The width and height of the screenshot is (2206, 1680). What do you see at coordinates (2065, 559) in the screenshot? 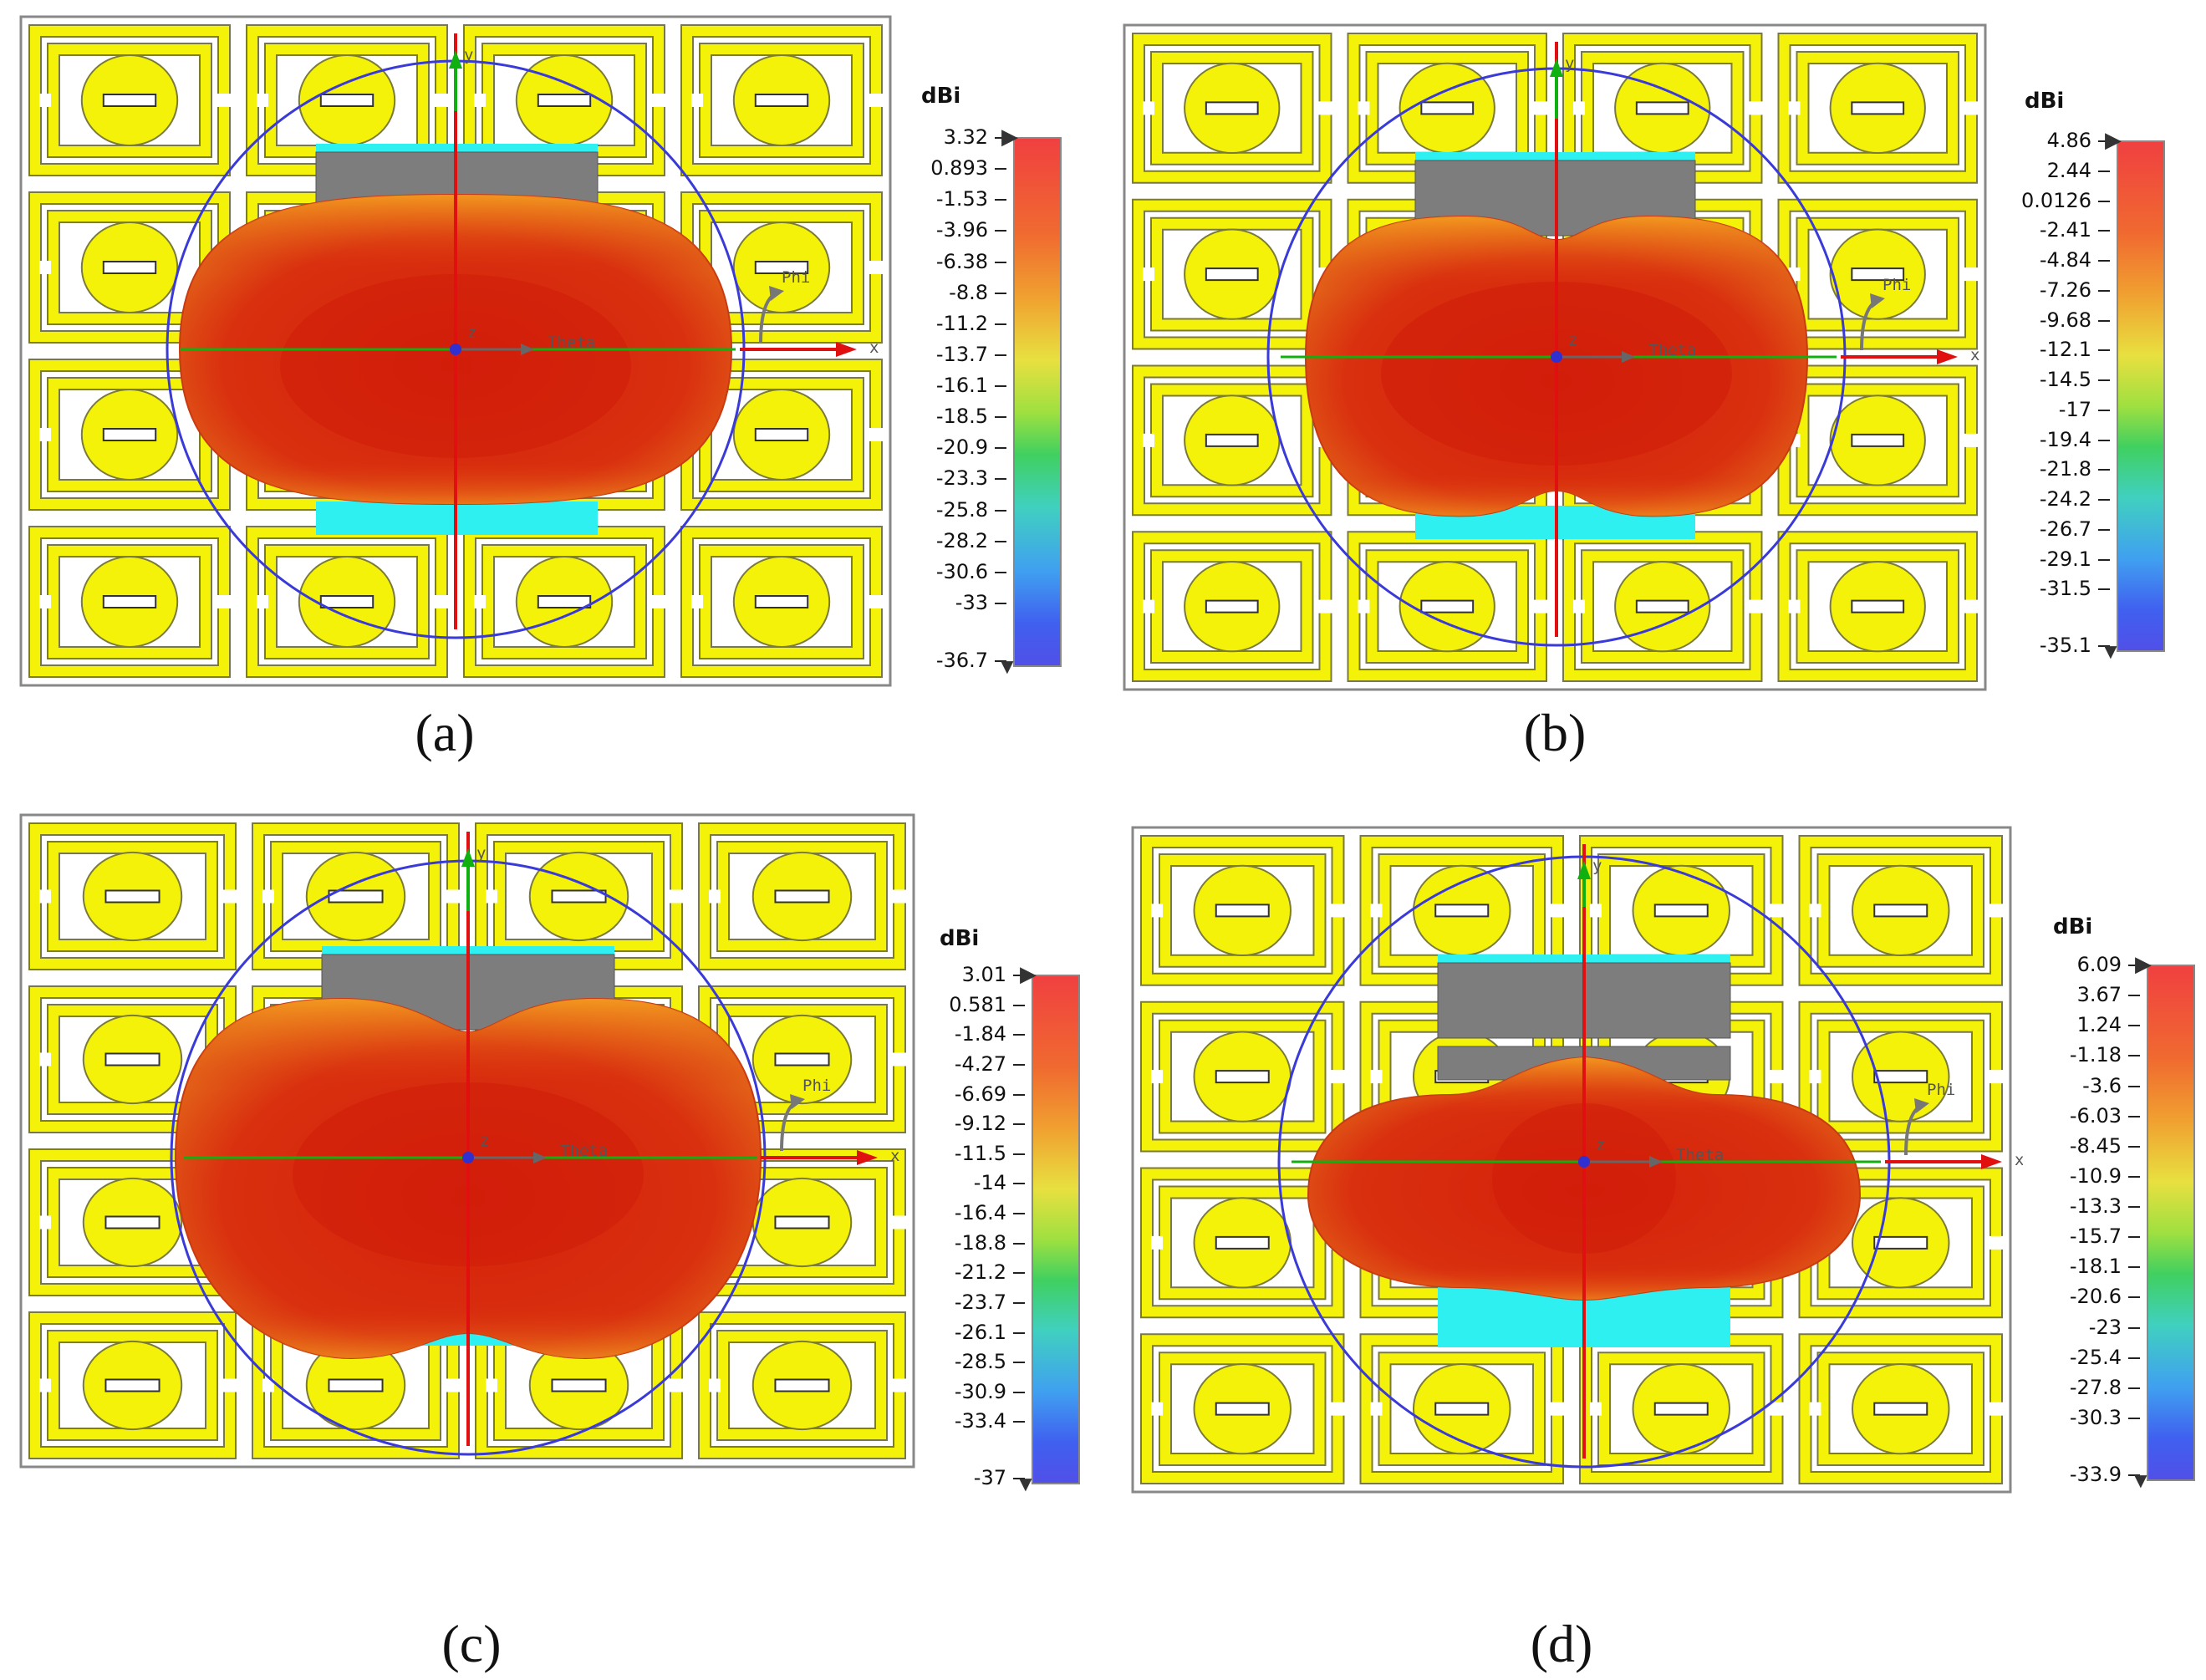
I see `colorbar-tick-label: -29.1` at bounding box center [2065, 559].